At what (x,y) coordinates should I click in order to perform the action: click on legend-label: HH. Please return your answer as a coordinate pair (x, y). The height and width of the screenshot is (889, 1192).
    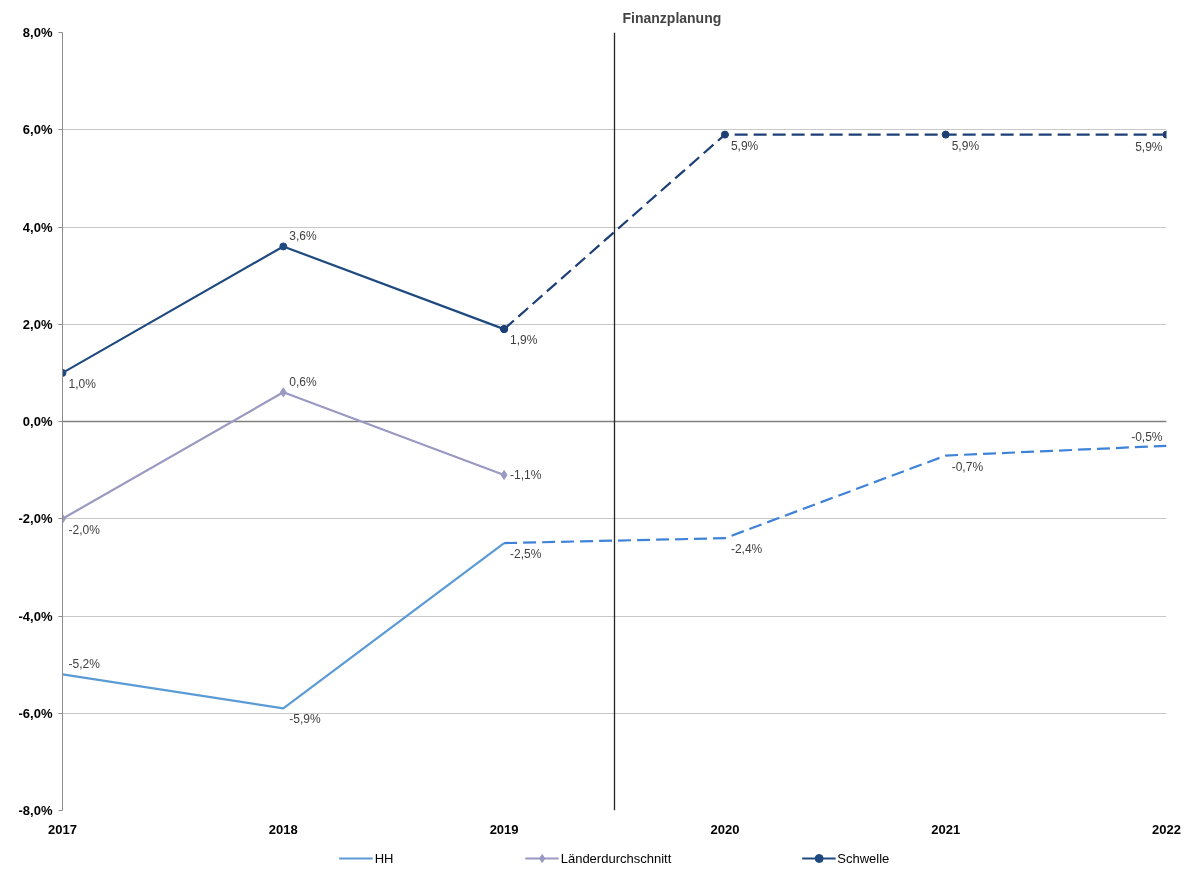
    Looking at the image, I should click on (384, 858).